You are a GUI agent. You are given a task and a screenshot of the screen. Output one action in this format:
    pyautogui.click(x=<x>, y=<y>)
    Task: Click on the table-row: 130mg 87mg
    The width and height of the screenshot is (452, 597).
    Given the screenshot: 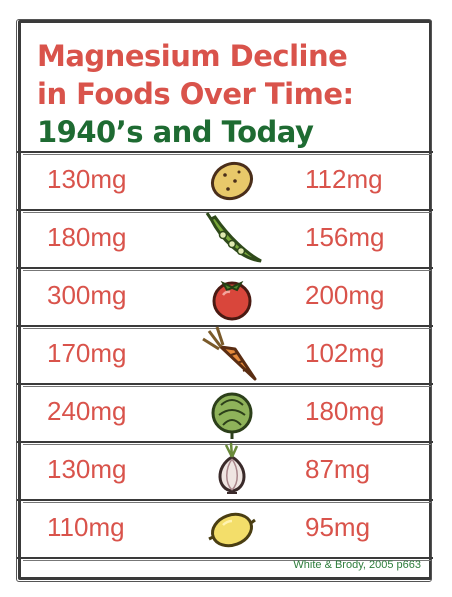 What is the action you would take?
    pyautogui.click(x=225, y=470)
    